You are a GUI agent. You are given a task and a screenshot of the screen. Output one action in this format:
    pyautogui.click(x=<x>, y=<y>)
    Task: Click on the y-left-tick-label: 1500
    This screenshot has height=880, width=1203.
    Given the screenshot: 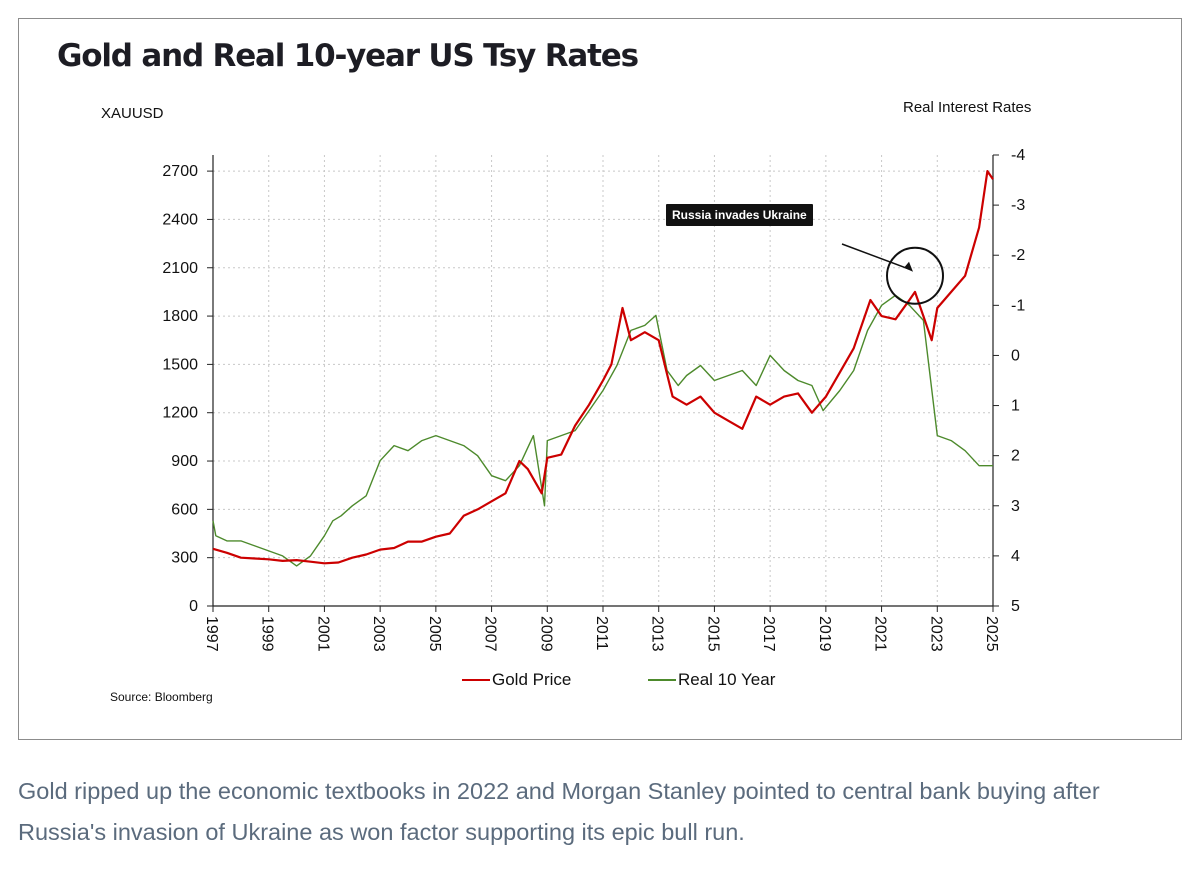 What is the action you would take?
    pyautogui.click(x=180, y=364)
    